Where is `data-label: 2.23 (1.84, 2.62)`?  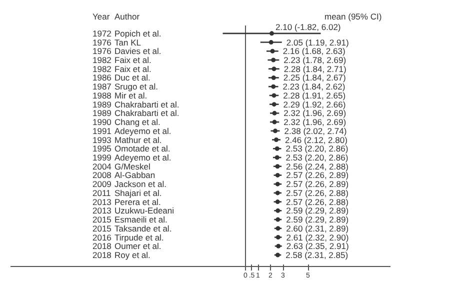 data-label: 2.23 (1.84, 2.62) is located at coordinates (314, 87).